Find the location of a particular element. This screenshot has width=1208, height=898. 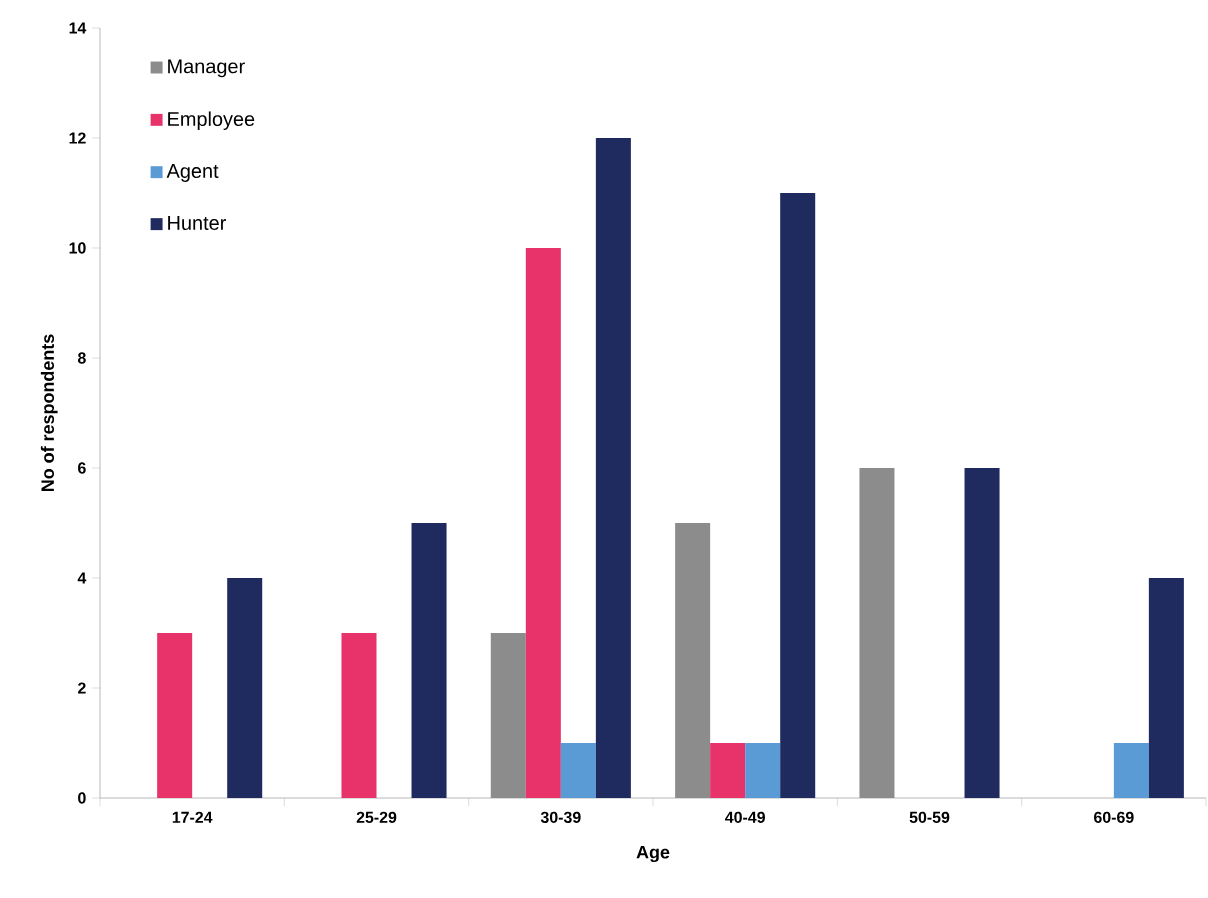

y-tick-label: 4 is located at coordinates (82, 578).